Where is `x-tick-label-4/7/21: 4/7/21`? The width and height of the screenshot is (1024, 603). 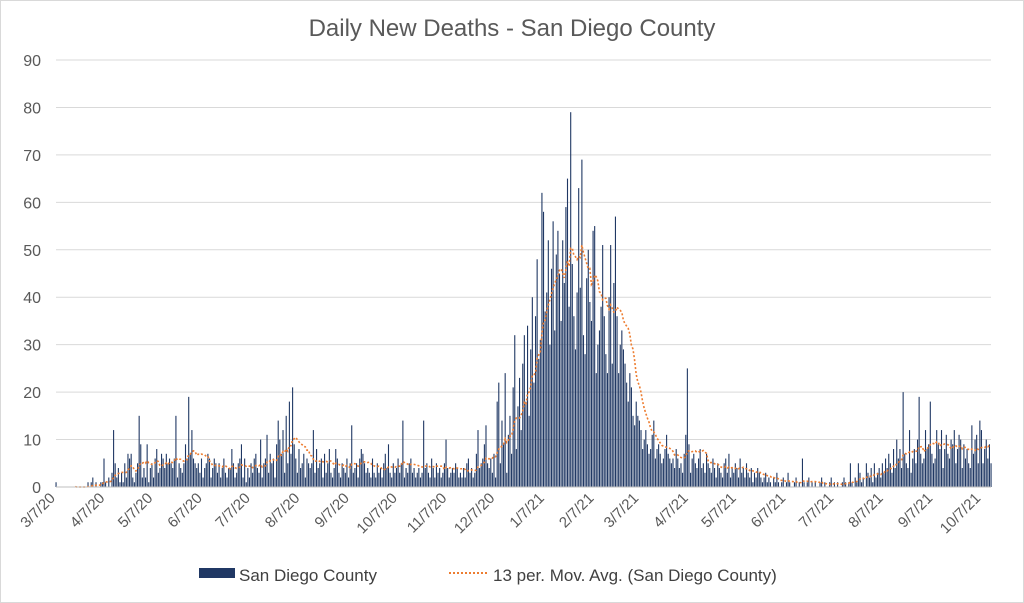
x-tick-label-4/7/21: 4/7/21 is located at coordinates (671, 511).